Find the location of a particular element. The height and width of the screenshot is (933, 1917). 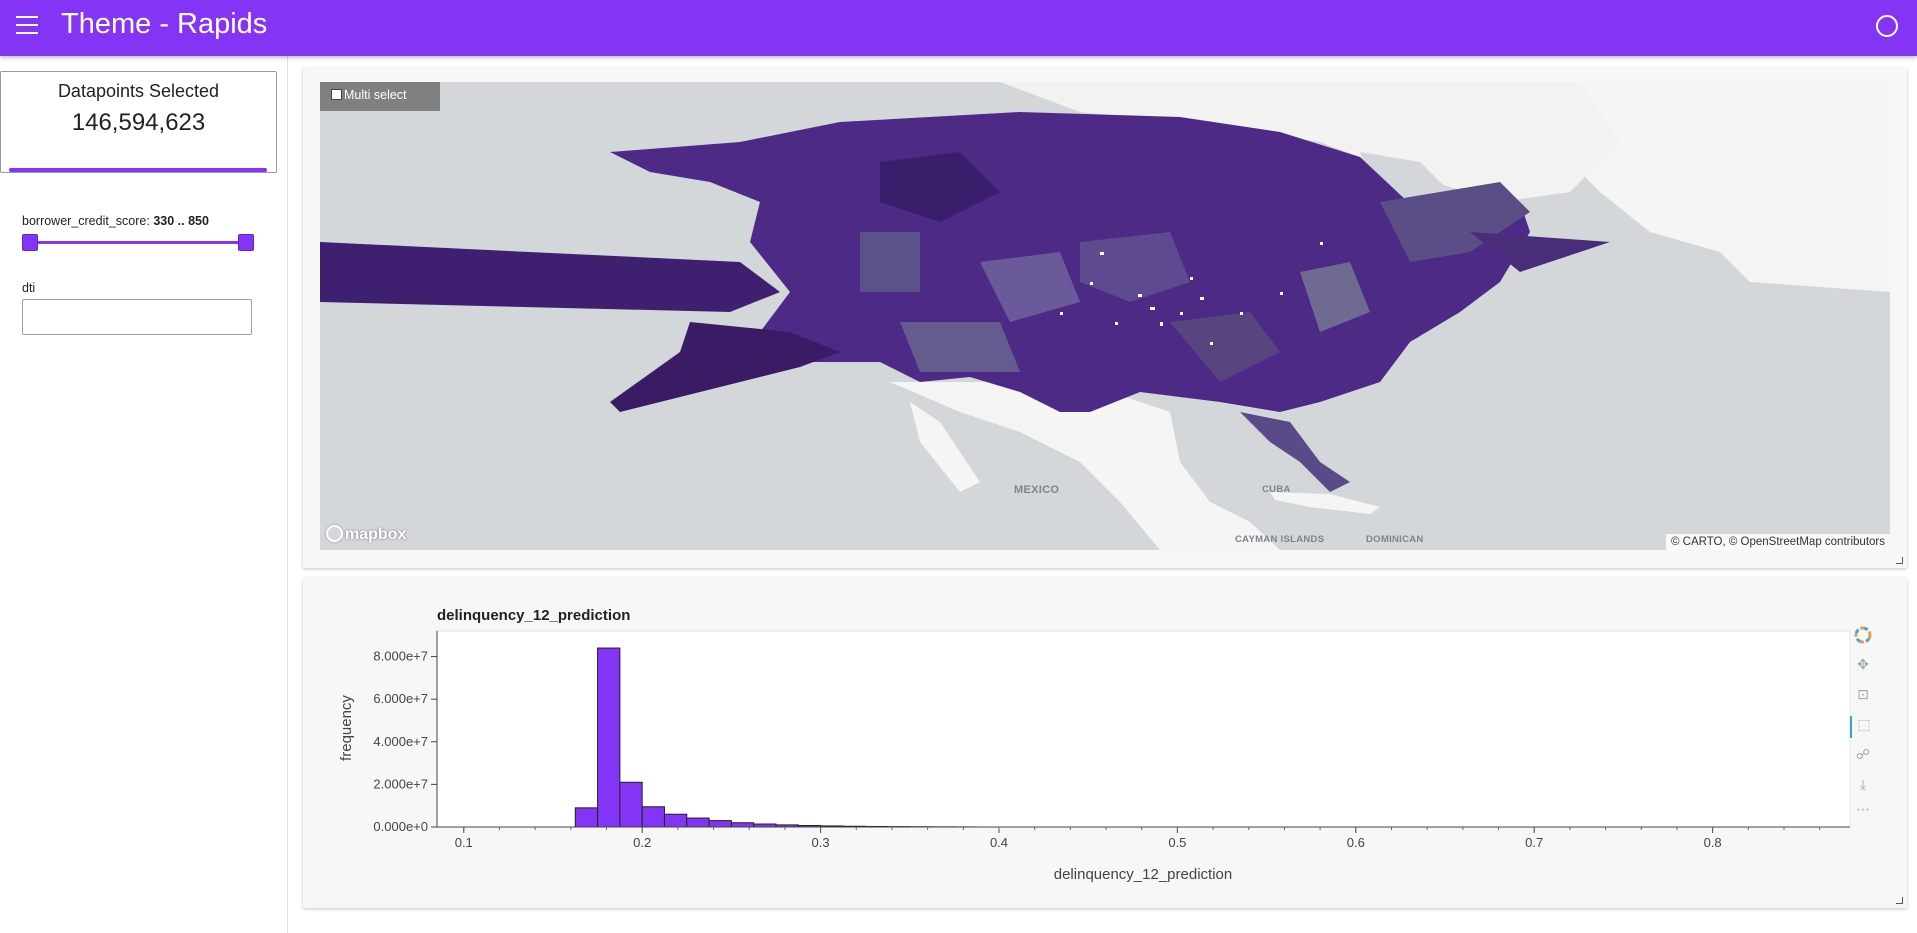

x-tick-label: 0.3 is located at coordinates (821, 842).